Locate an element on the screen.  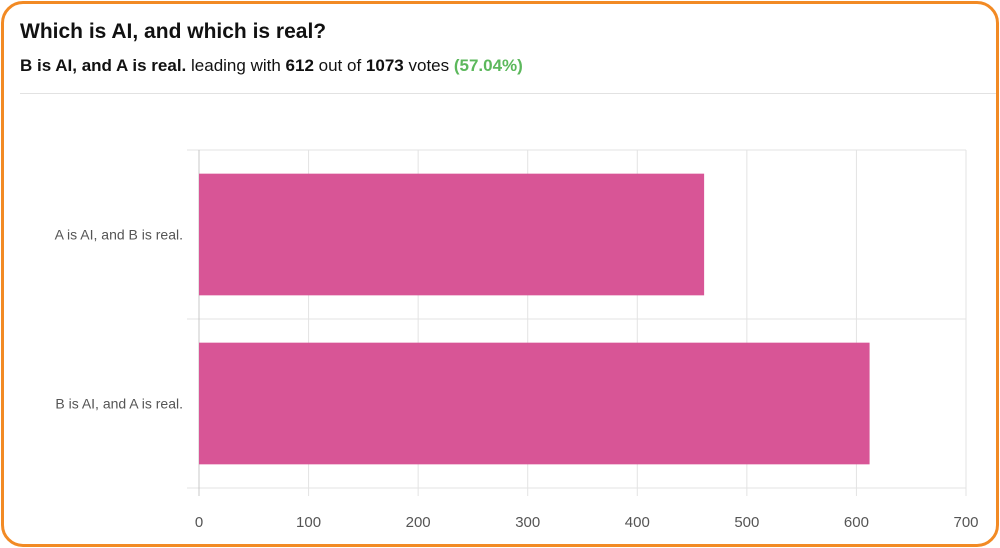
x-tick-label: 400 is located at coordinates (637, 522).